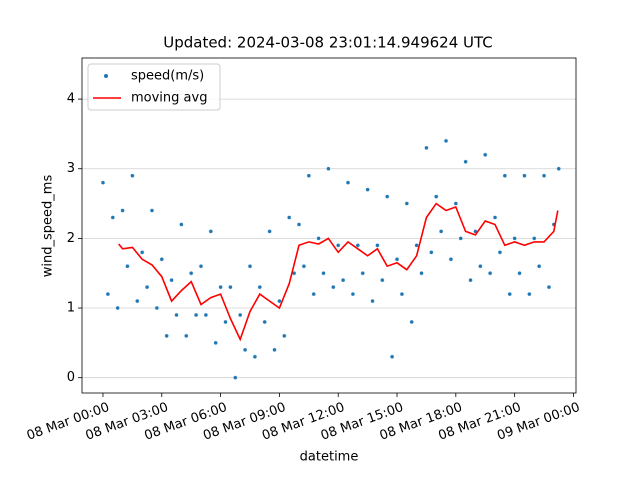 Image resolution: width=640 pixels, height=480 pixels. Describe the element at coordinates (106, 76) in the screenshot. I see `legend-marker` at that location.